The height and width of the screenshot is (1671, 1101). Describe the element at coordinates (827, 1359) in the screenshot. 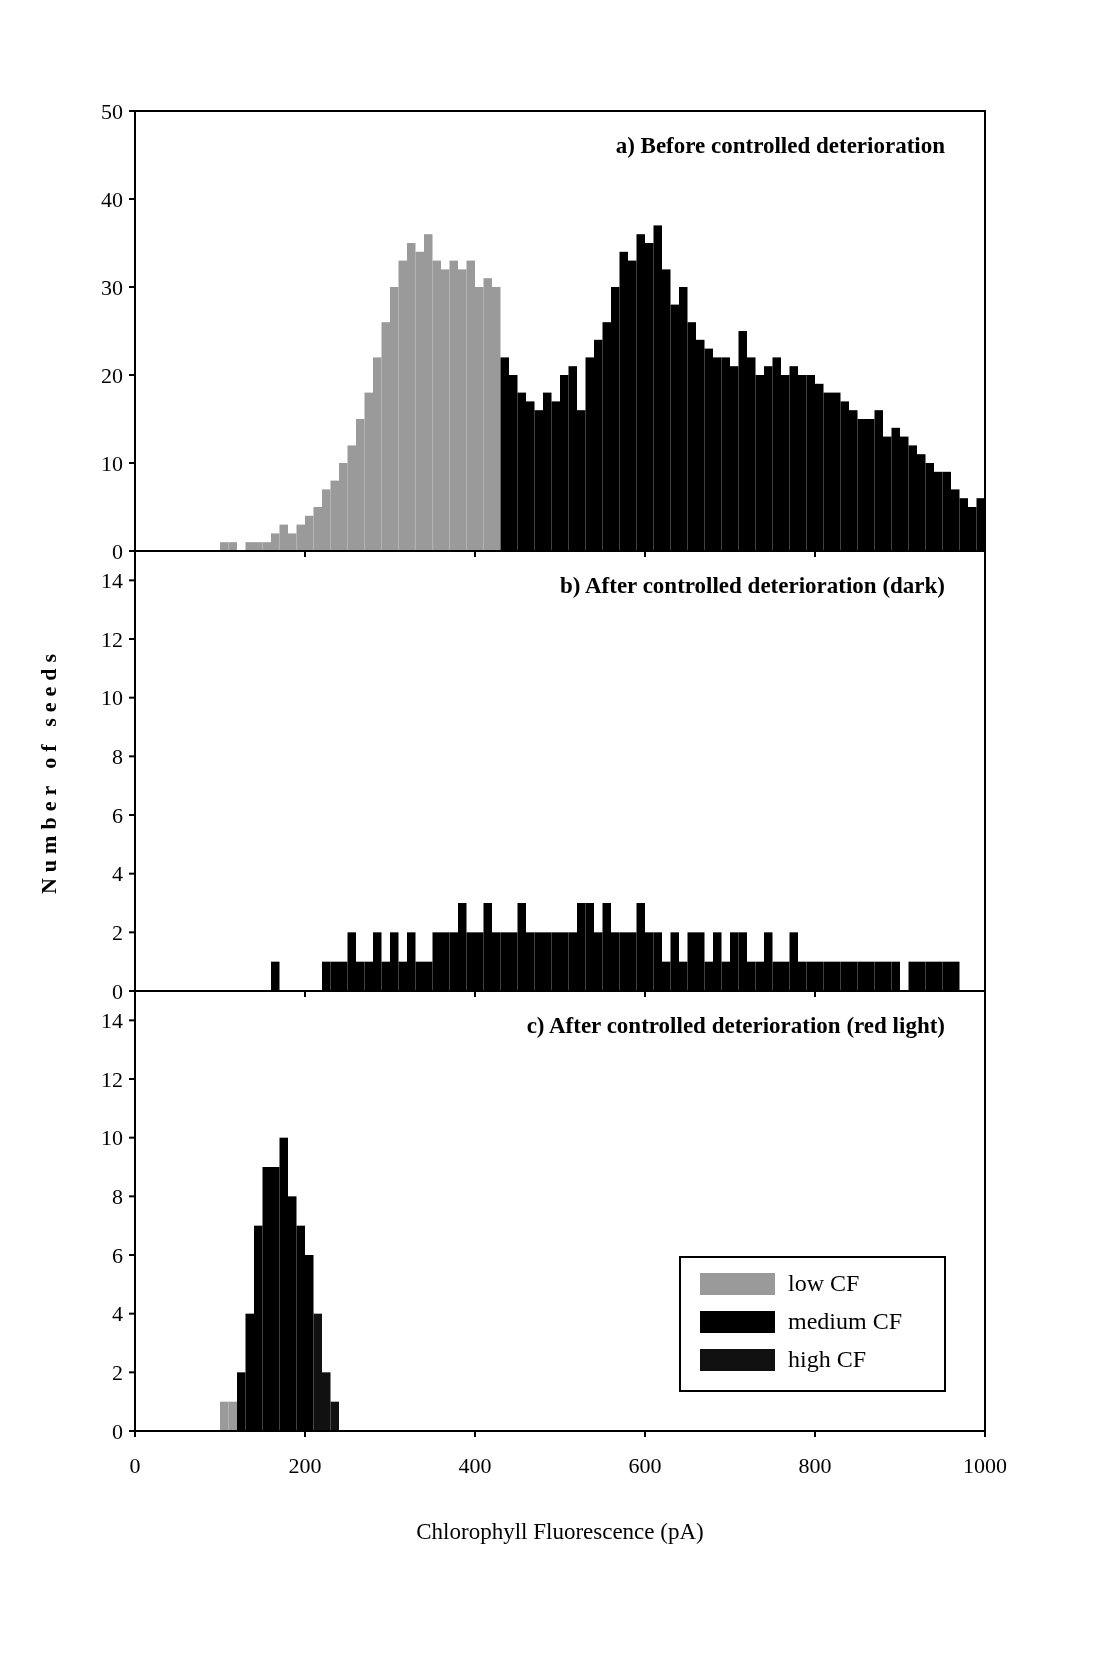

I see `legend-label: high CF` at that location.